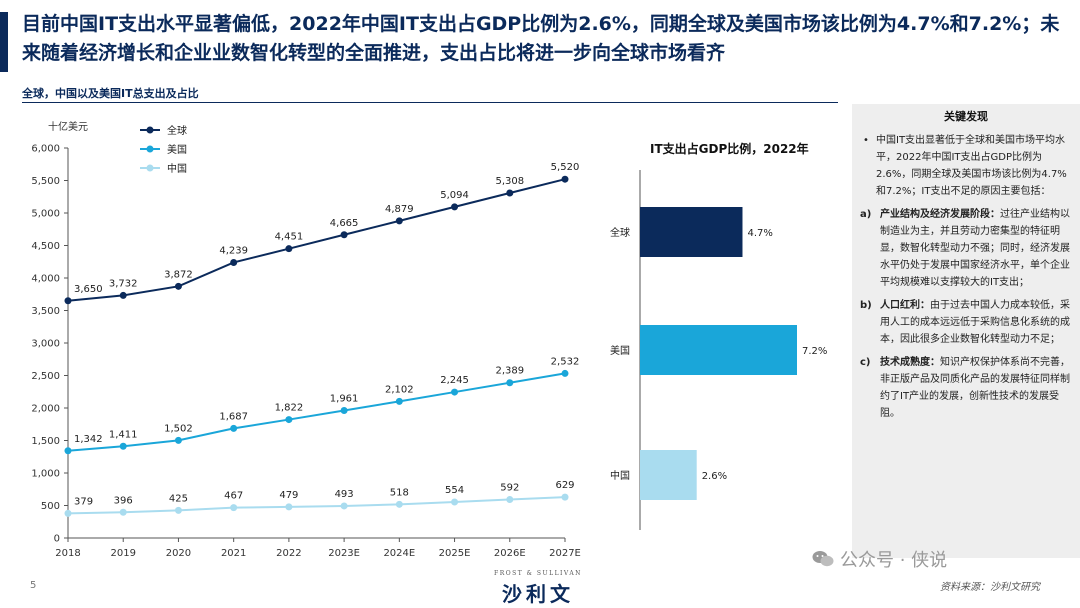  Describe the element at coordinates (45, 474) in the screenshot. I see `y-tick-label: 1,000` at that location.